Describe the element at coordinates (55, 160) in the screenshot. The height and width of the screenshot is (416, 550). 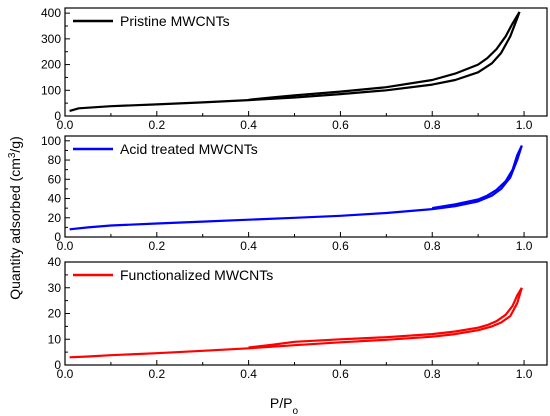
I see `y-tick-label: 80` at that location.